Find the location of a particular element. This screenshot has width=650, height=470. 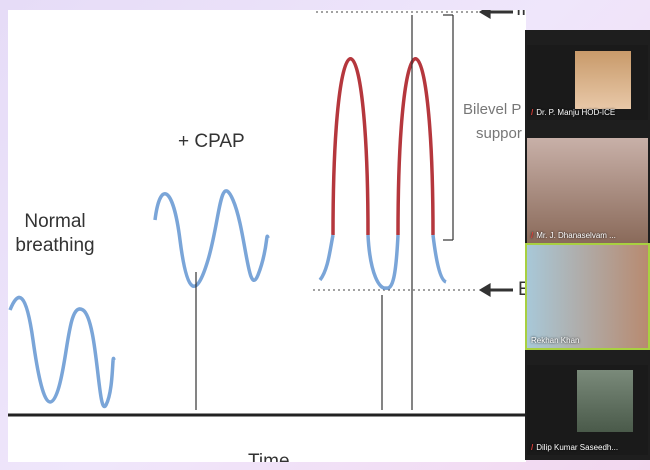

name-text: Dr. P. Manju HOD-ICE is located at coordinates (576, 112).